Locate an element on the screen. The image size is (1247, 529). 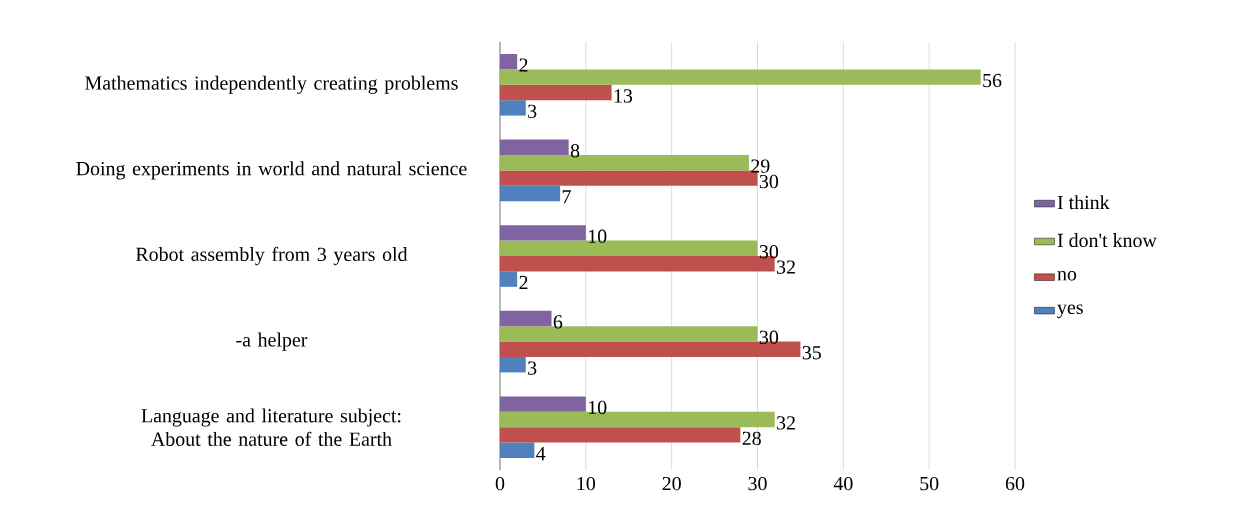
y-tick-label: Language and literature subject: About the nature of the Earth is located at coordinates (271, 427).